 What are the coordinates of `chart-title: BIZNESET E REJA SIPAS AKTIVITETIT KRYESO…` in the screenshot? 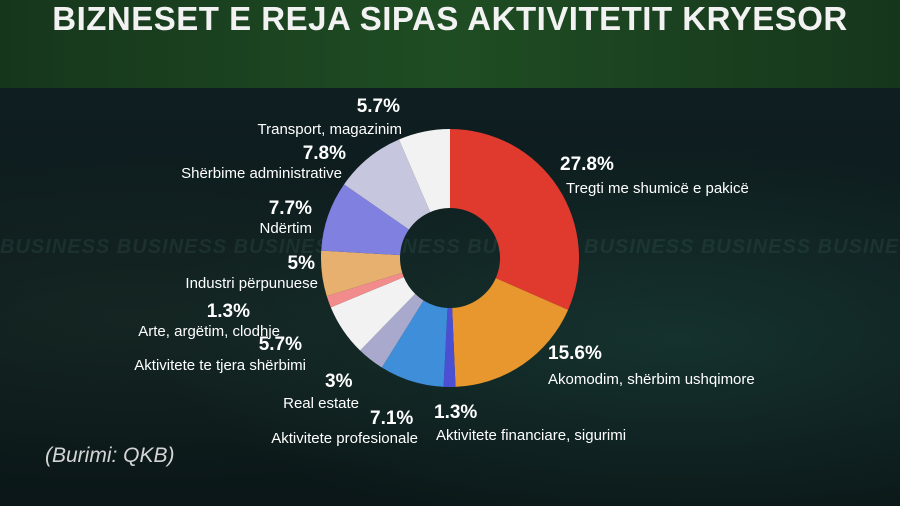 It's located at (450, 18).